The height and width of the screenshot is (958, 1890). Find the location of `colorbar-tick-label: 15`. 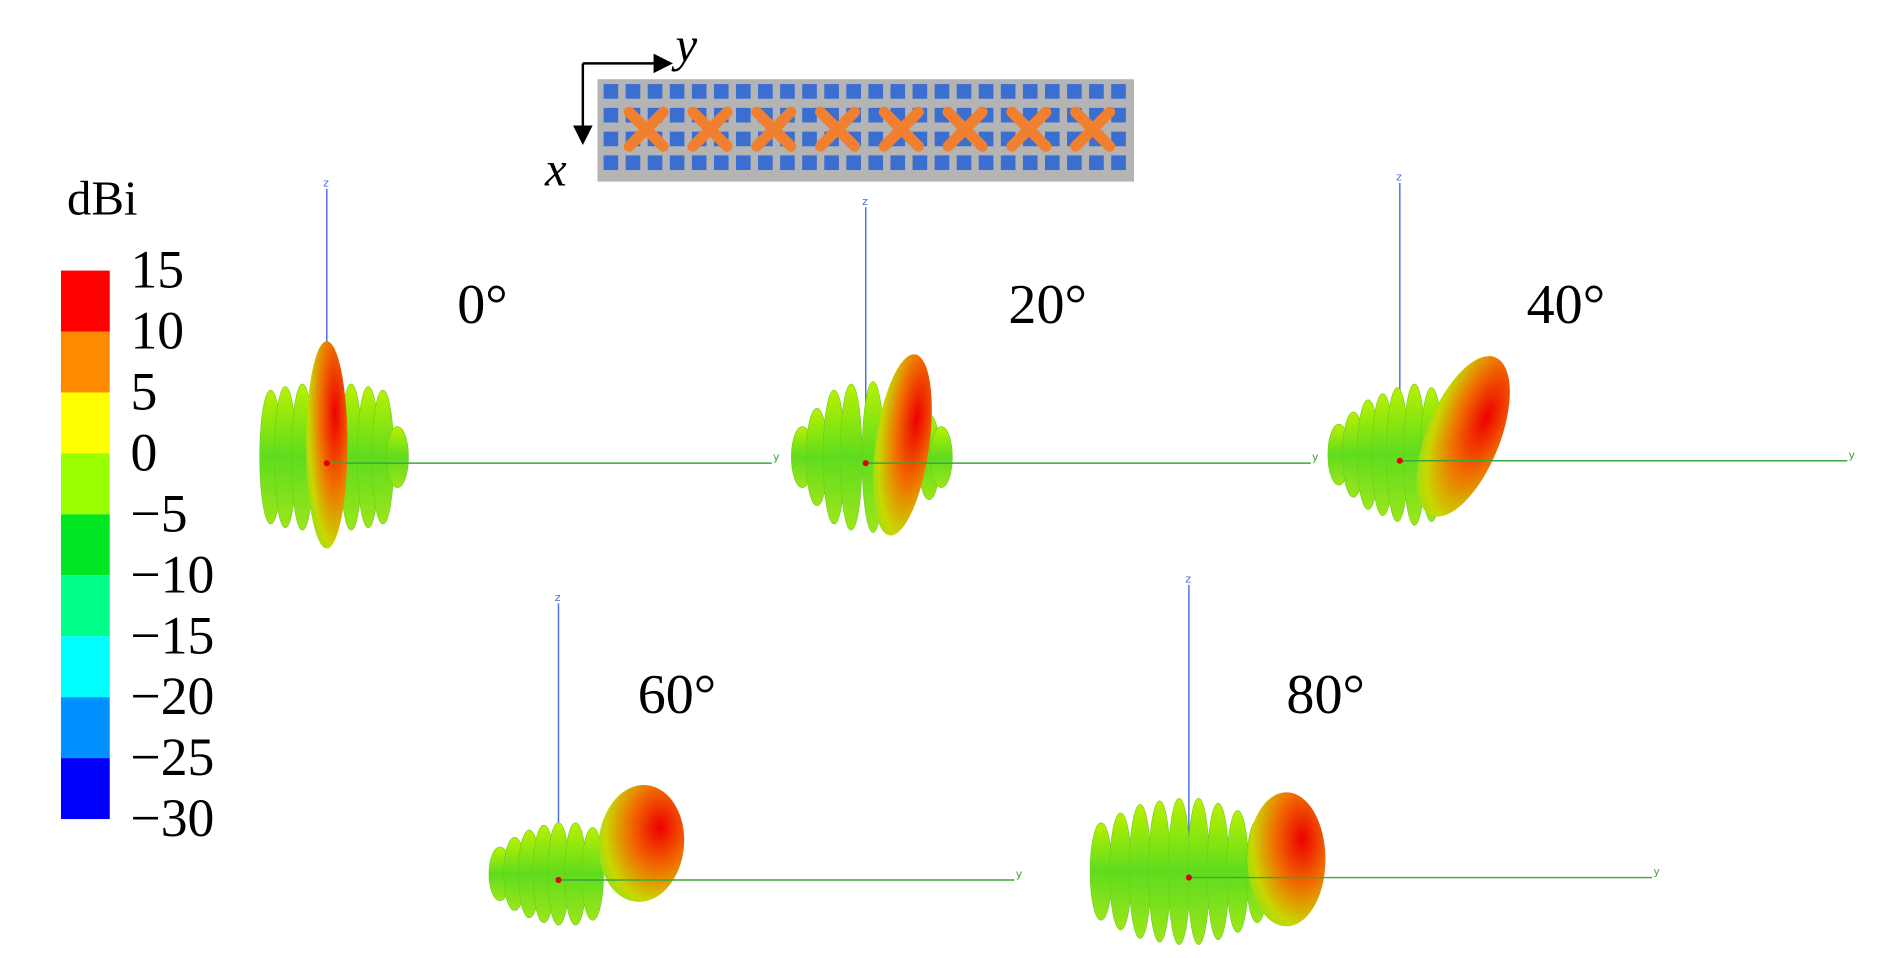

colorbar-tick-label: 15 is located at coordinates (157, 270).